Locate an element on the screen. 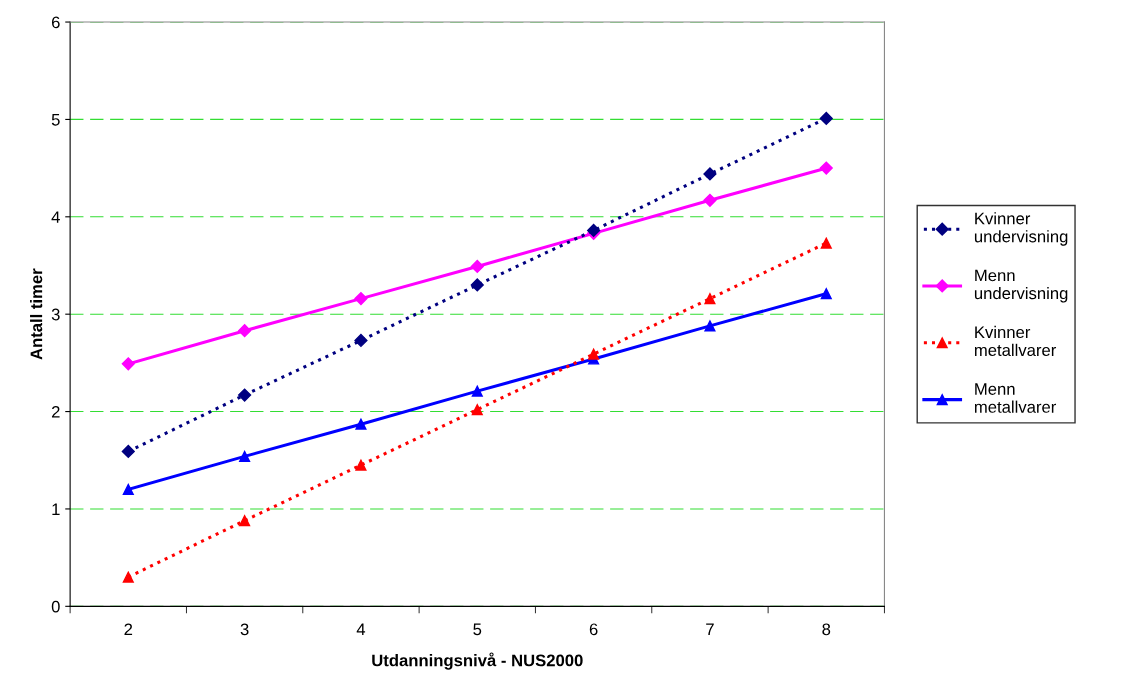 The width and height of the screenshot is (1131, 689). x-tick-label: 8 is located at coordinates (826, 629).